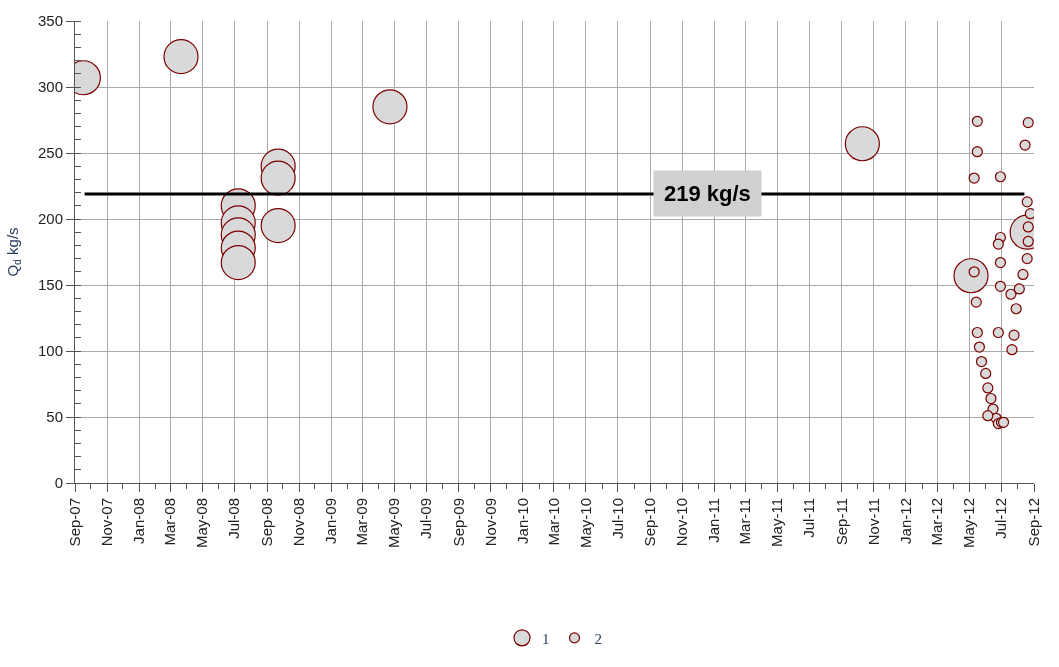 Image resolution: width=1059 pixels, height=667 pixels. What do you see at coordinates (74, 522) in the screenshot?
I see `x-tick-label: Sep-07` at bounding box center [74, 522].